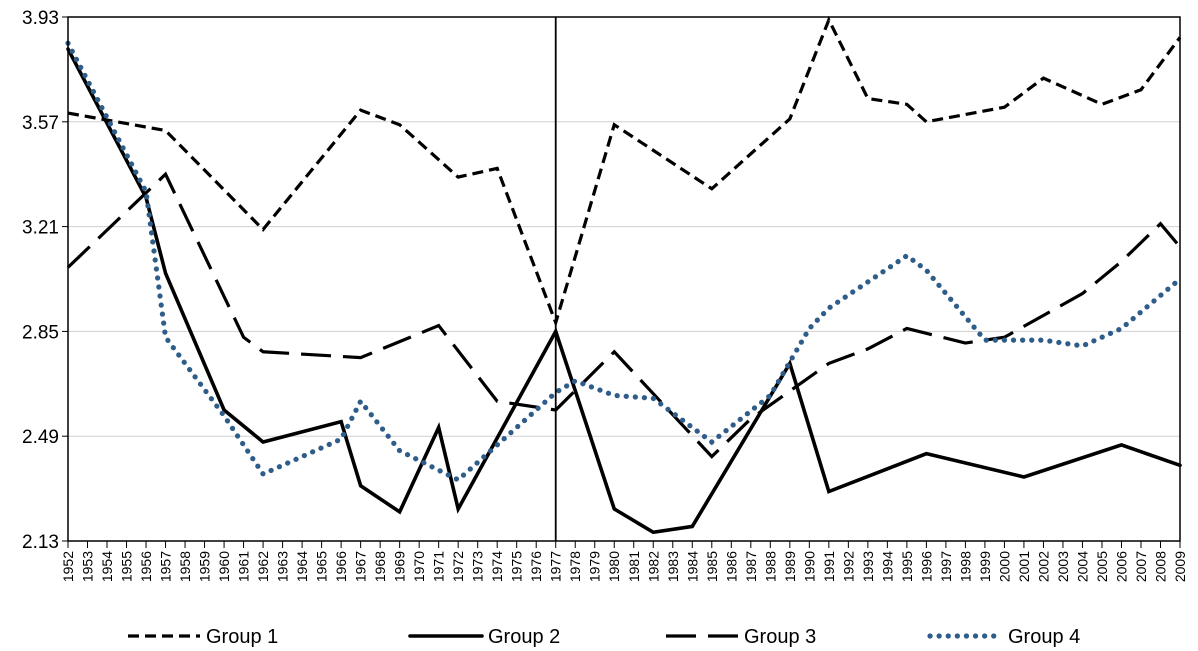 This screenshot has height=651, width=1198. What do you see at coordinates (1180, 566) in the screenshot?
I see `x-tick-label: 2009` at bounding box center [1180, 566].